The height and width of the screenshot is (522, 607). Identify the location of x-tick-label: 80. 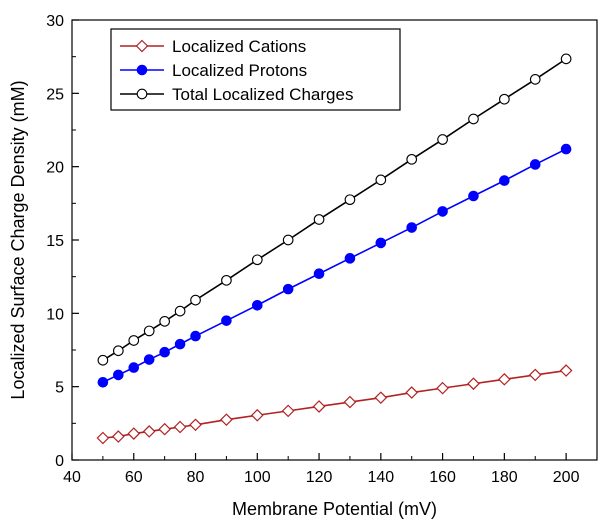
(196, 477).